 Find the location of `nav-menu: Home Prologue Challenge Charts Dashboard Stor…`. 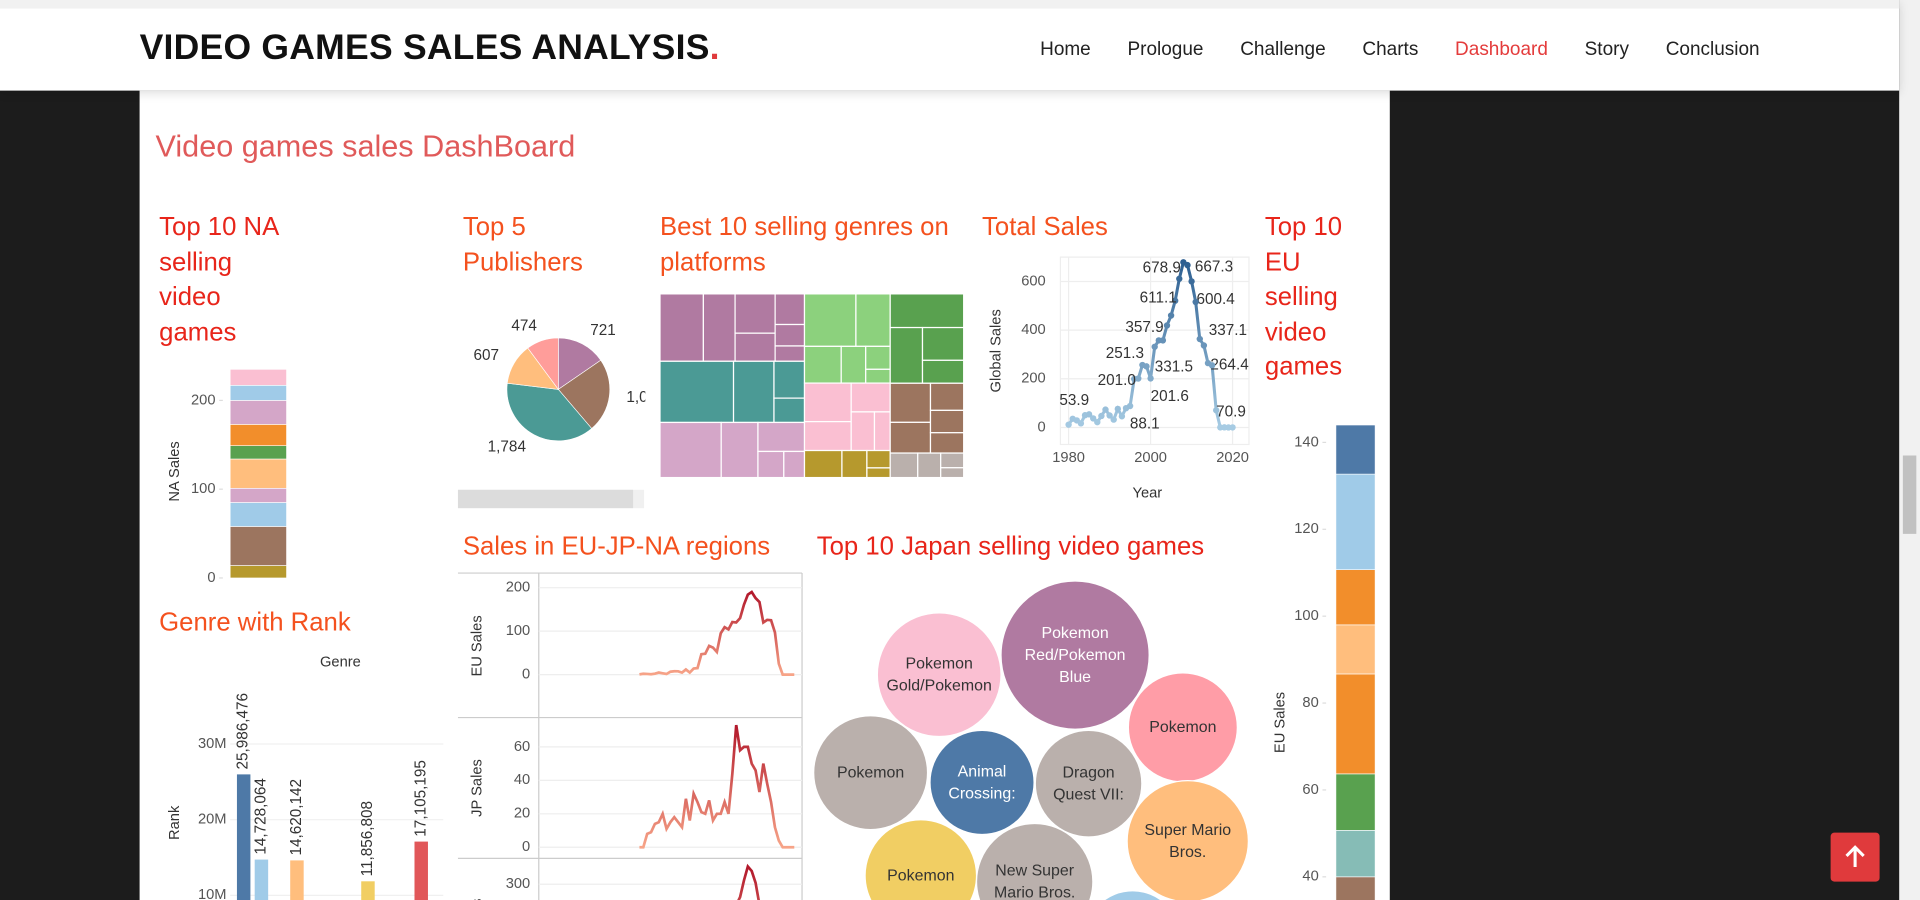

nav-menu: Home Prologue Challenge Charts Dashboard Stor… is located at coordinates (1399, 50).